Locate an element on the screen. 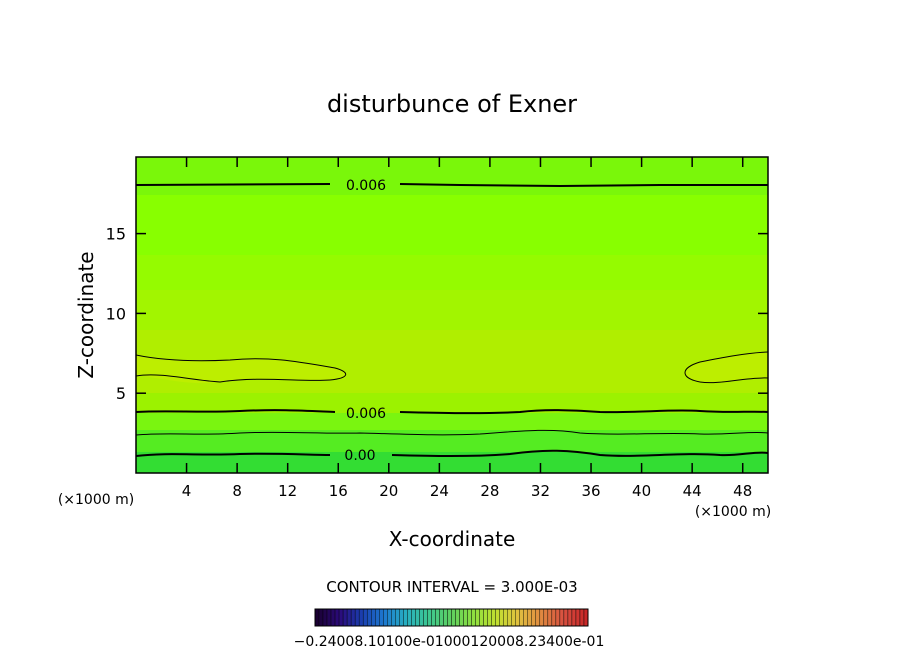 This screenshot has height=654, width=904. x-tick-label: 44 is located at coordinates (692, 491).